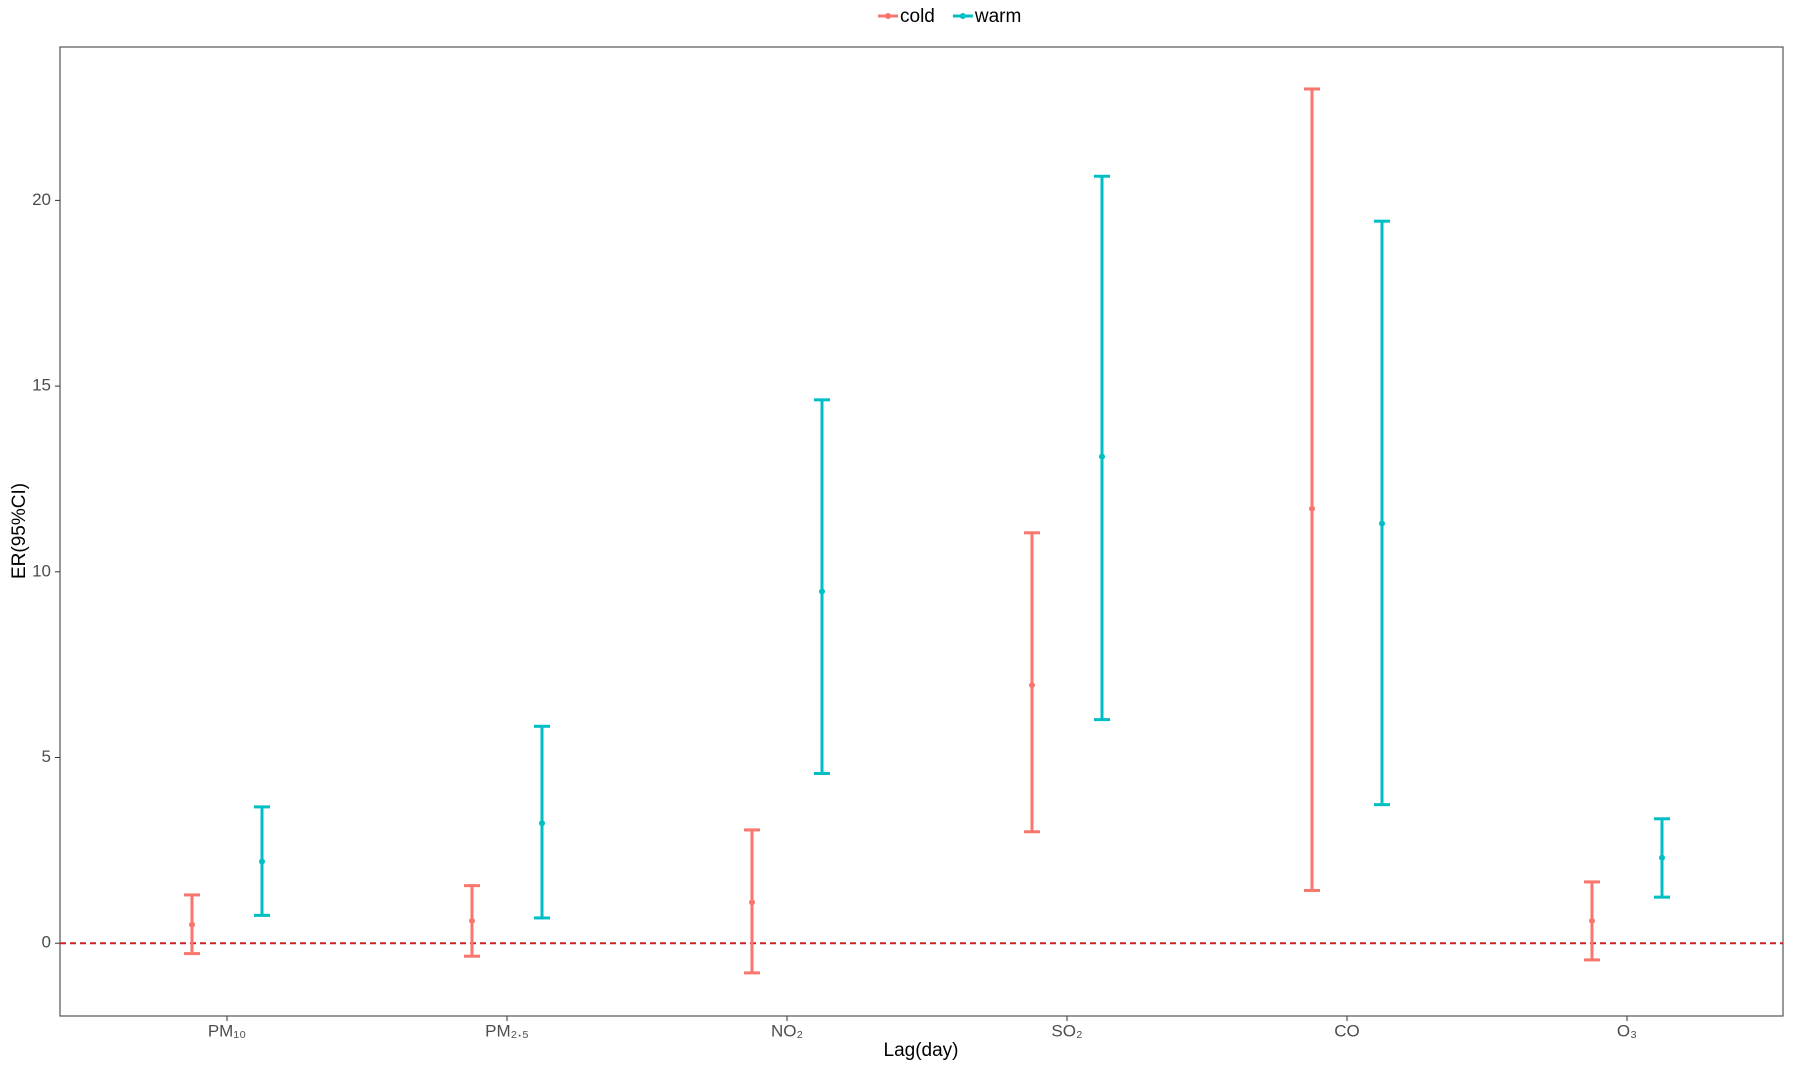 This screenshot has height=1075, width=1808. I want to click on legend-label: warm, so click(997, 16).